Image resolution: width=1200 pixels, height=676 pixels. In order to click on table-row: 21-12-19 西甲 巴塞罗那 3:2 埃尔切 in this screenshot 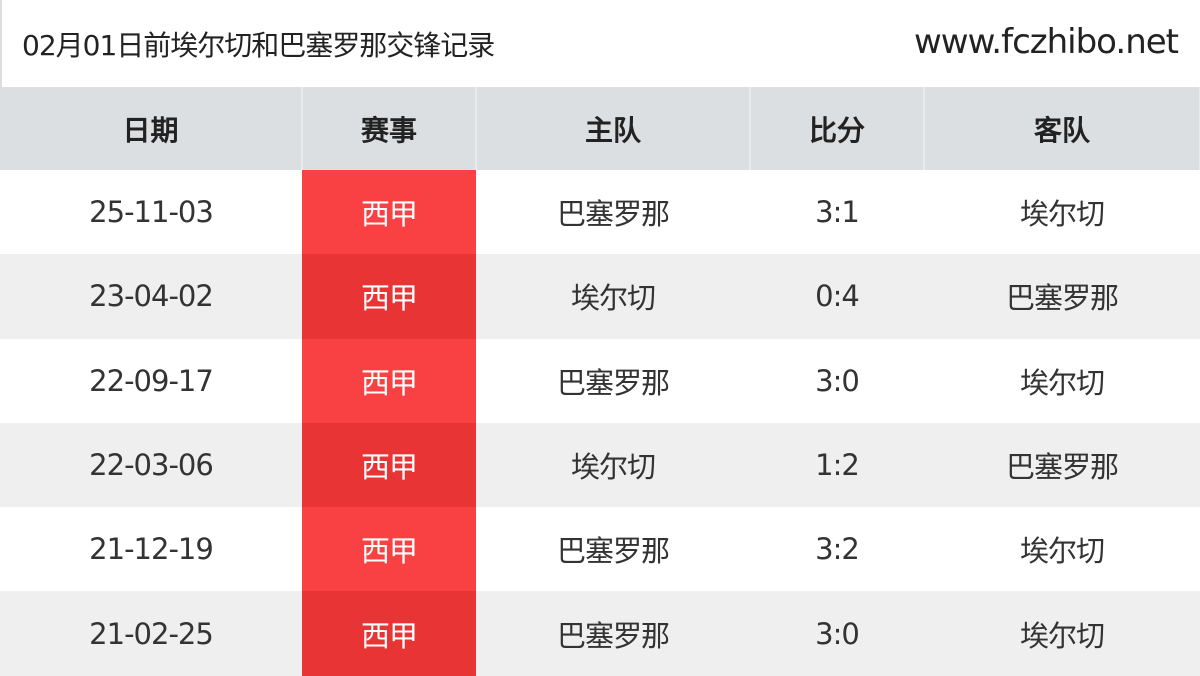, I will do `click(600, 549)`.